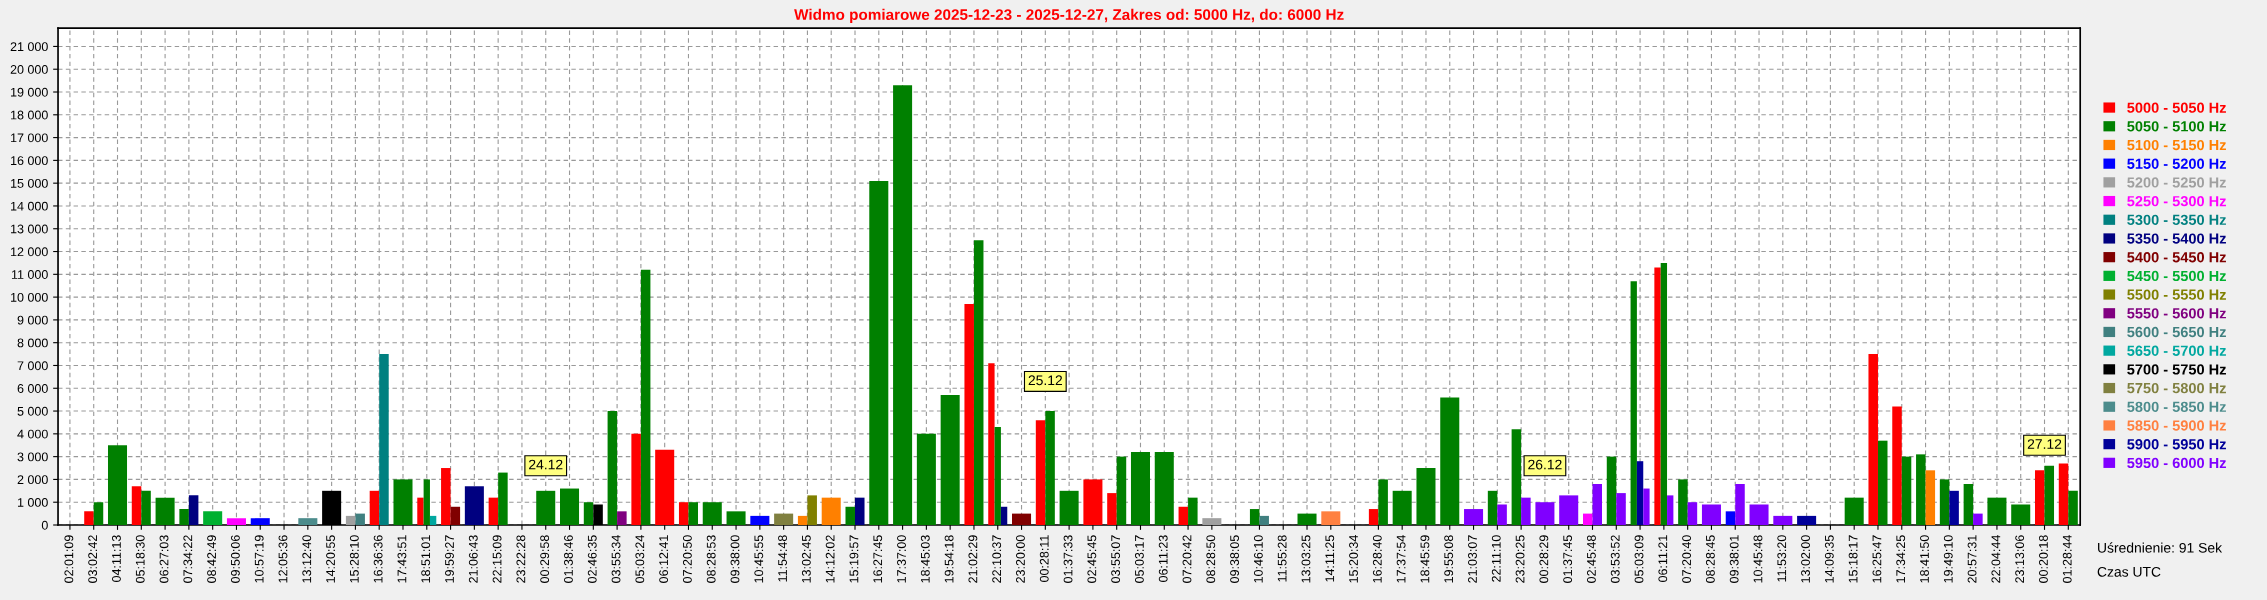  Describe the element at coordinates (32, 343) in the screenshot. I see `y-tick-label: 8 000` at that location.